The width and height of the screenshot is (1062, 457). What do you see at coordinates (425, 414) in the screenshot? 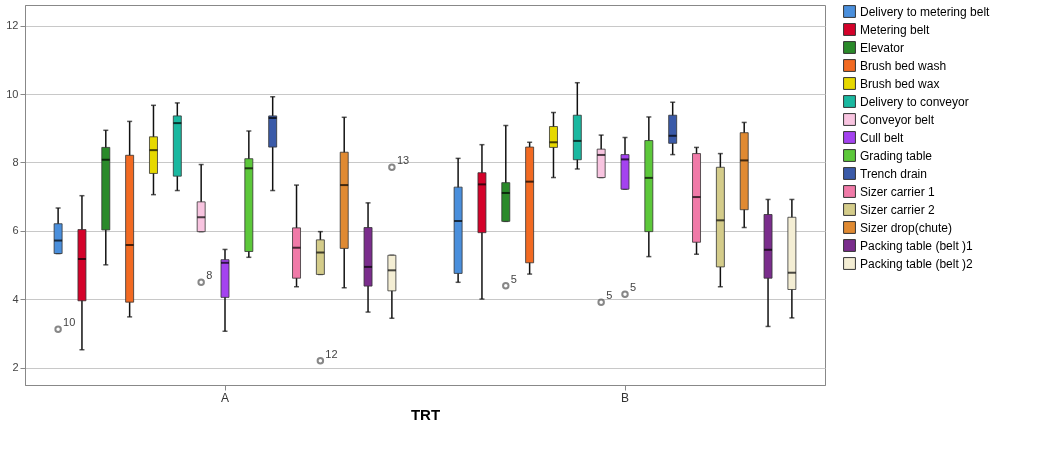
I see `x-axis-title: TRT` at bounding box center [425, 414].